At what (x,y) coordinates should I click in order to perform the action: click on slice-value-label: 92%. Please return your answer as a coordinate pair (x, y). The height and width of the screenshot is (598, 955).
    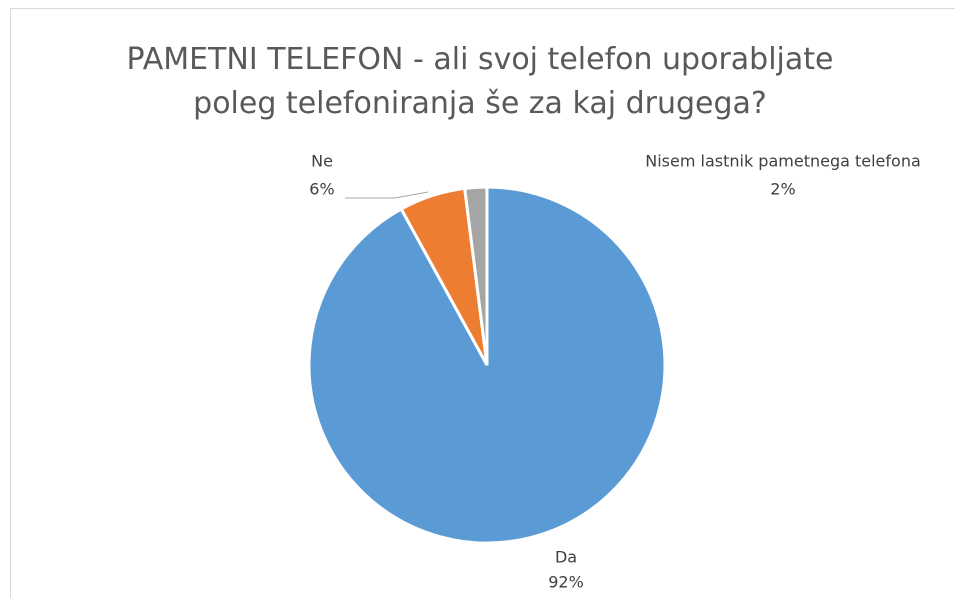
    Looking at the image, I should click on (566, 582).